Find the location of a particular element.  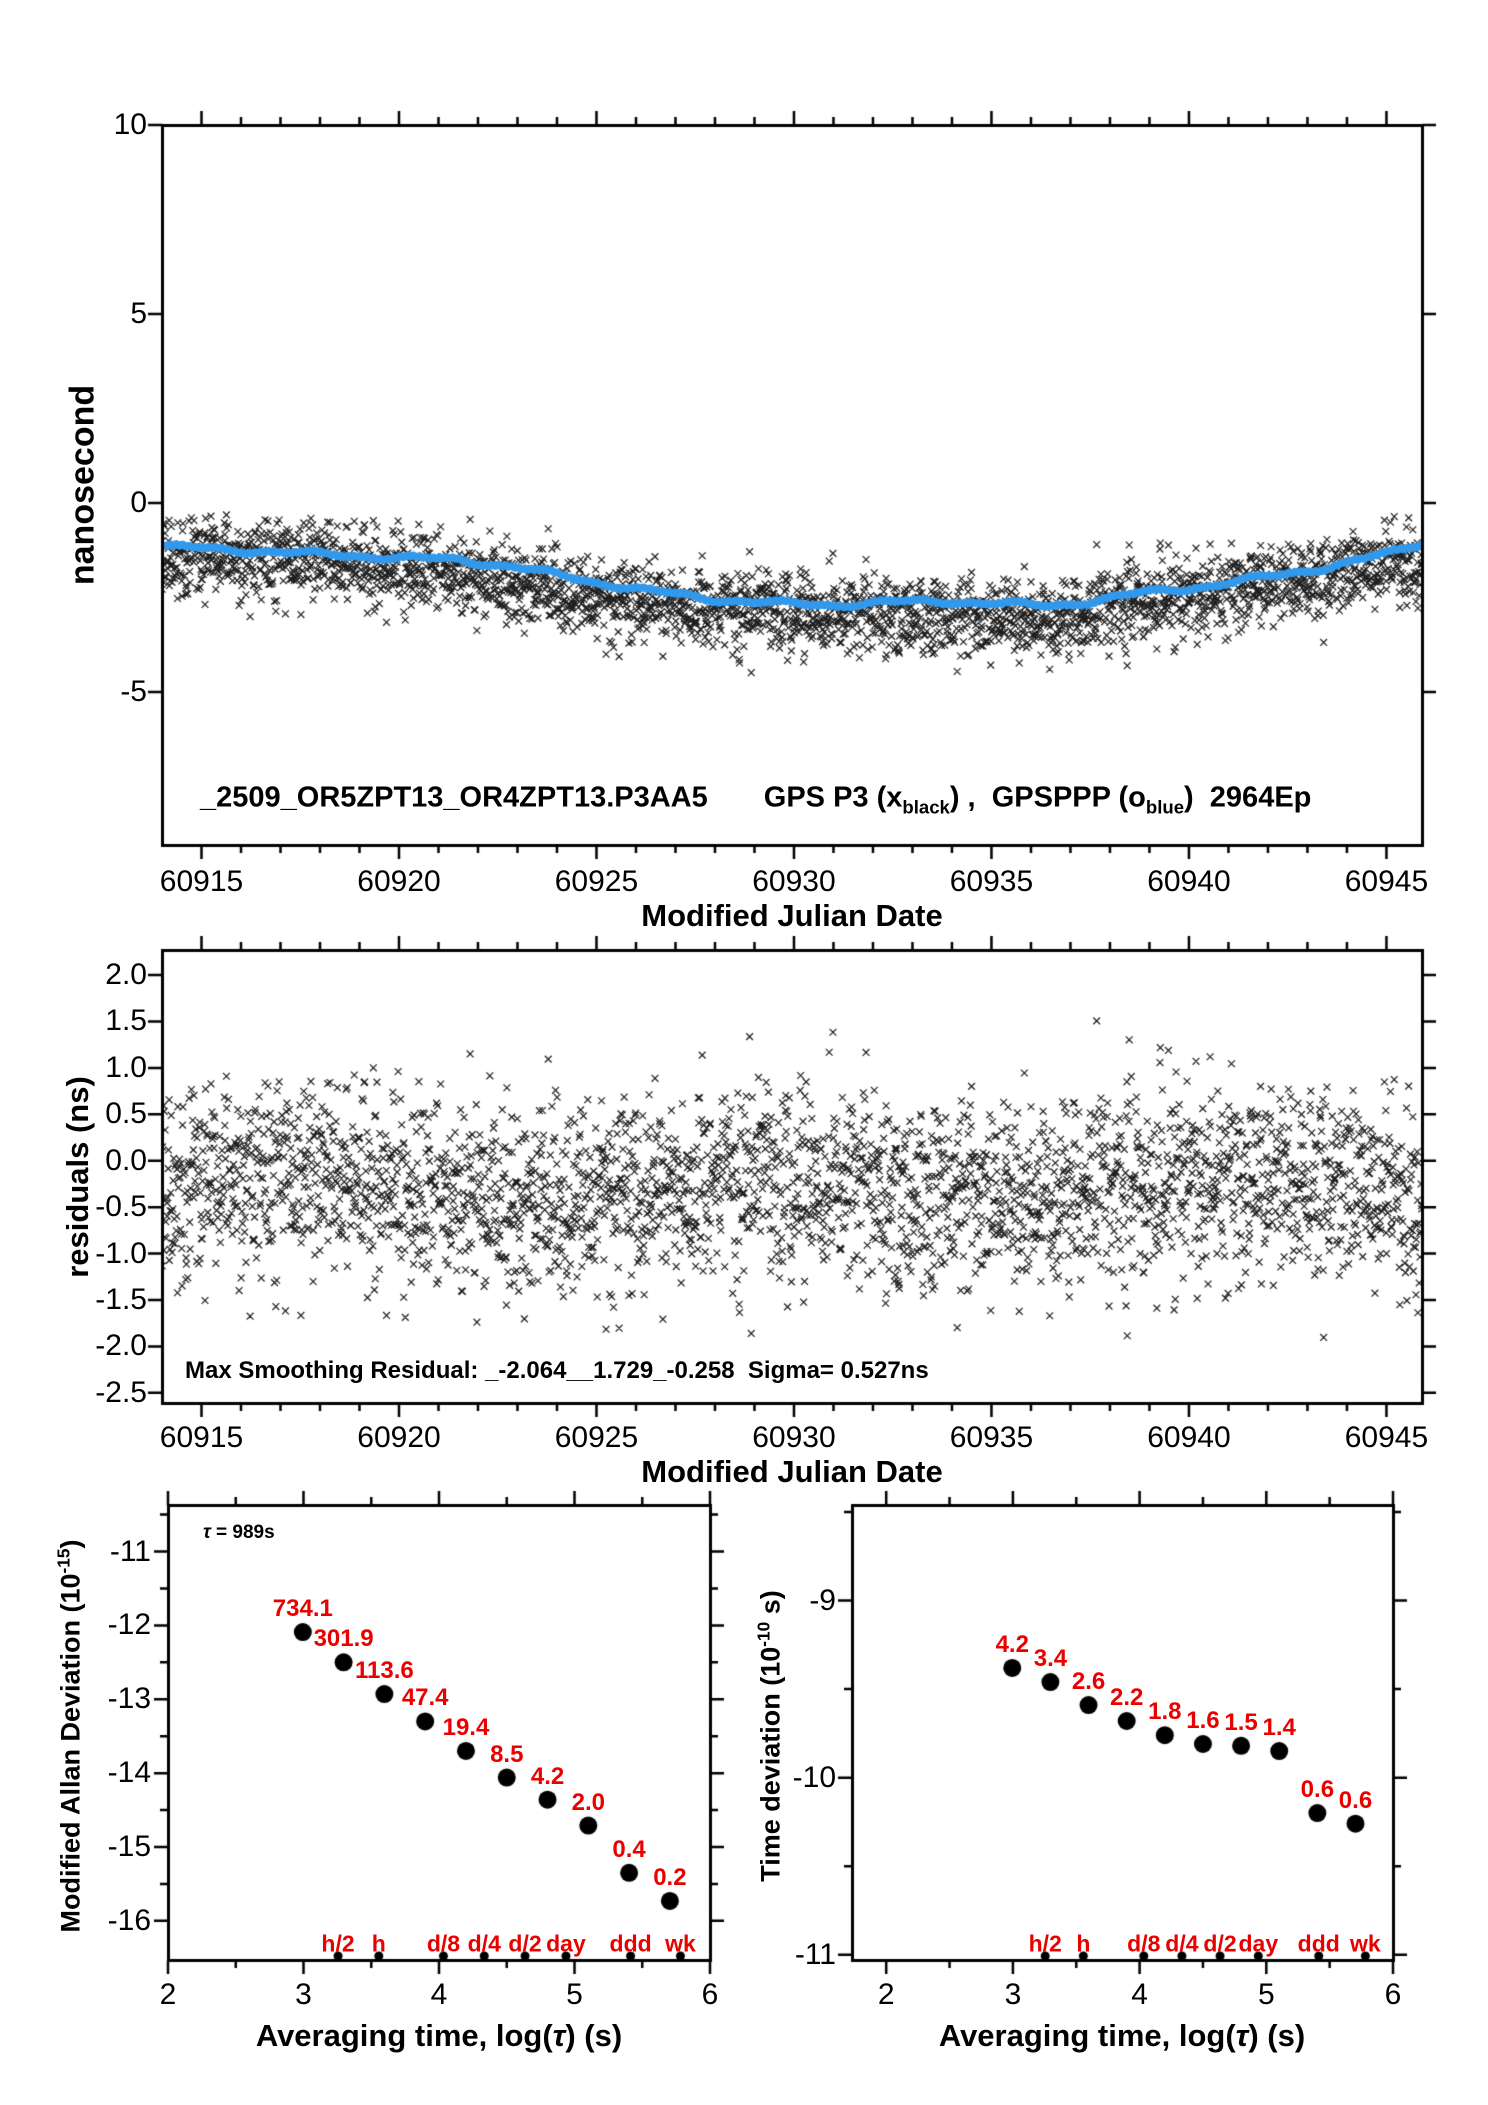

x-axis-title-averaging-time-right: Averaging time, log(τ) (s) is located at coordinates (1122, 2036).